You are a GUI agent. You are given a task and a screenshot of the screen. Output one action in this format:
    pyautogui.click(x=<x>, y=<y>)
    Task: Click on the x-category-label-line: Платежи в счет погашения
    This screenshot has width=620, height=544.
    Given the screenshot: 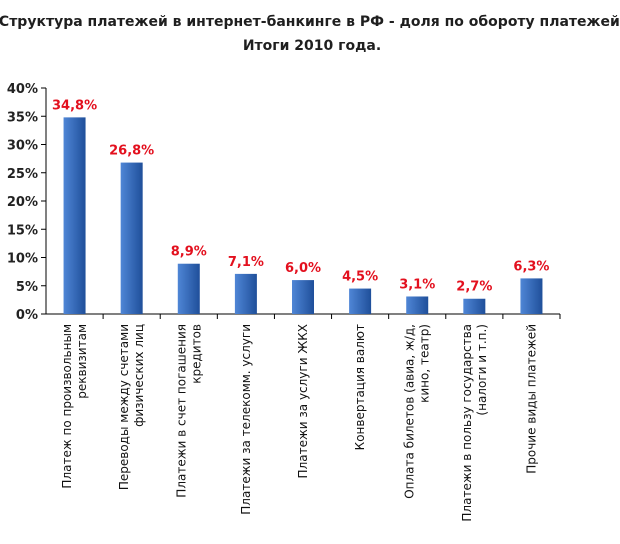 What is the action you would take?
    pyautogui.click(x=181, y=411)
    